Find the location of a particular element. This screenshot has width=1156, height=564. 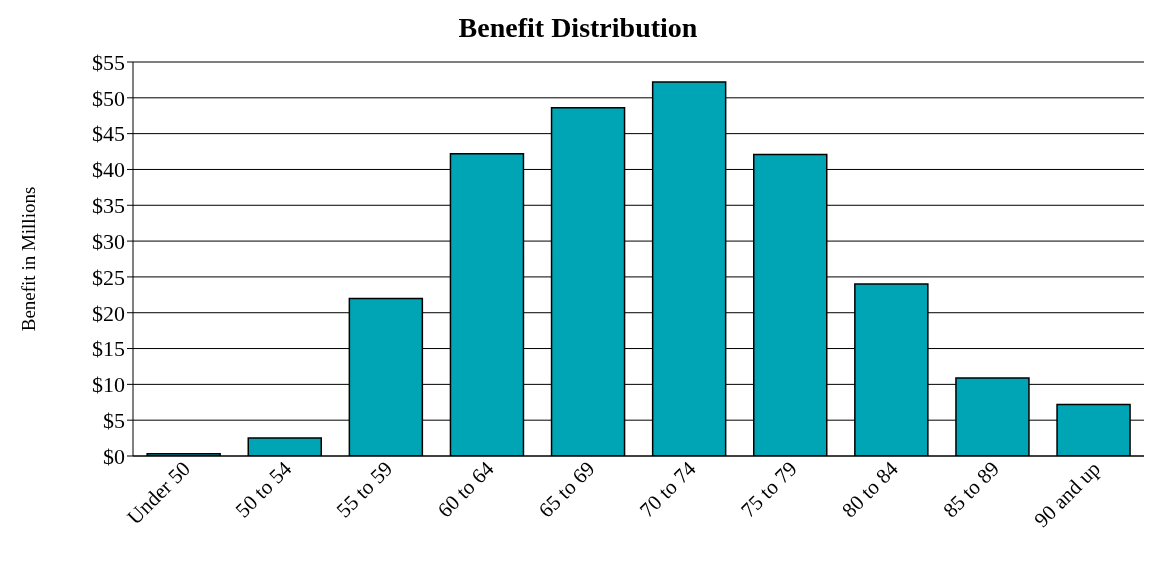

x-tick-label: 90 and up is located at coordinates (1067, 494).